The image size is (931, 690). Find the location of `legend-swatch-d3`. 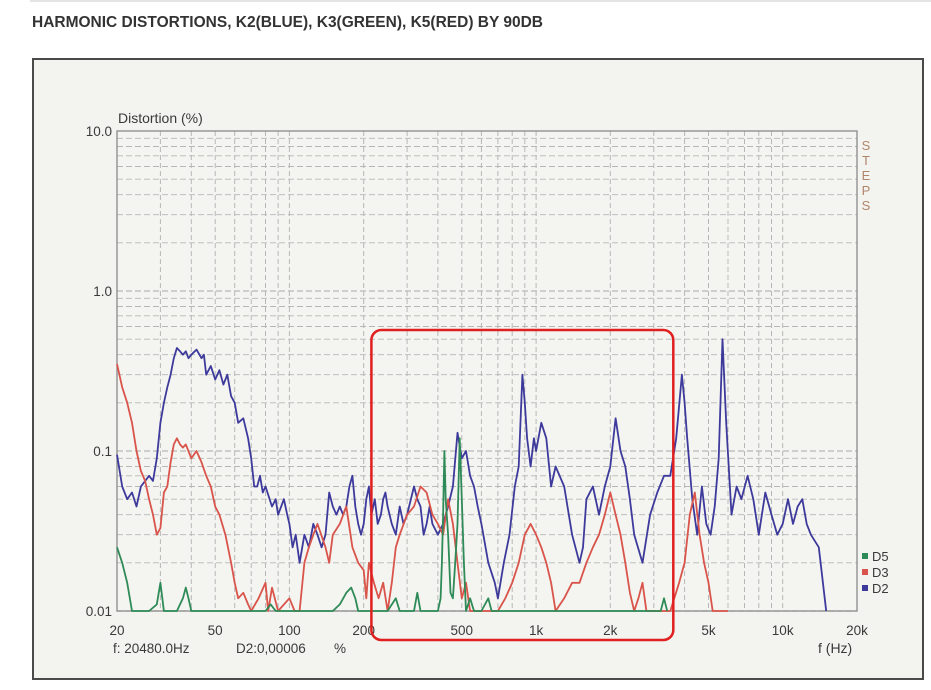

legend-swatch-d3 is located at coordinates (865, 572).